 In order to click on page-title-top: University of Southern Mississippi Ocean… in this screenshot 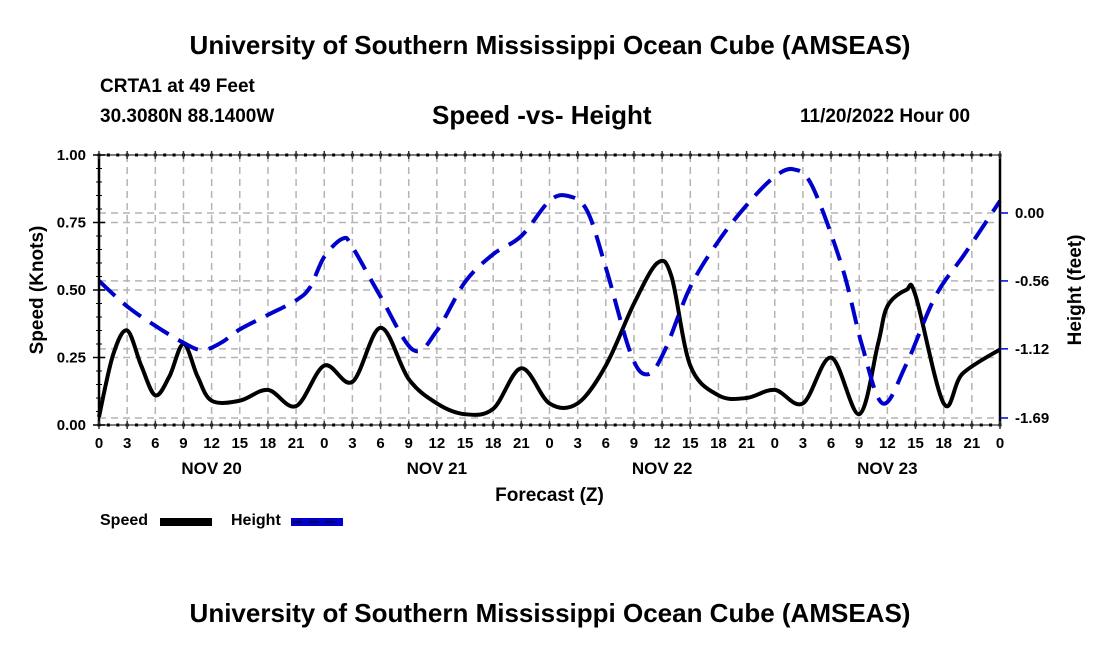, I will do `click(550, 45)`.